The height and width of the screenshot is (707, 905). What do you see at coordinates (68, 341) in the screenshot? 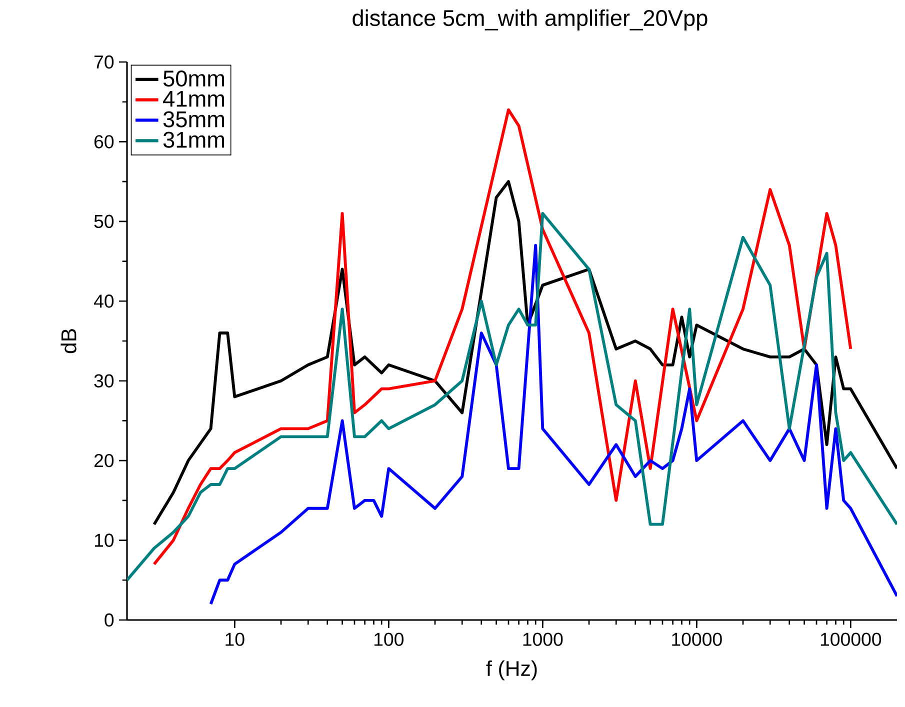
I see `y-axis-title: dB` at bounding box center [68, 341].